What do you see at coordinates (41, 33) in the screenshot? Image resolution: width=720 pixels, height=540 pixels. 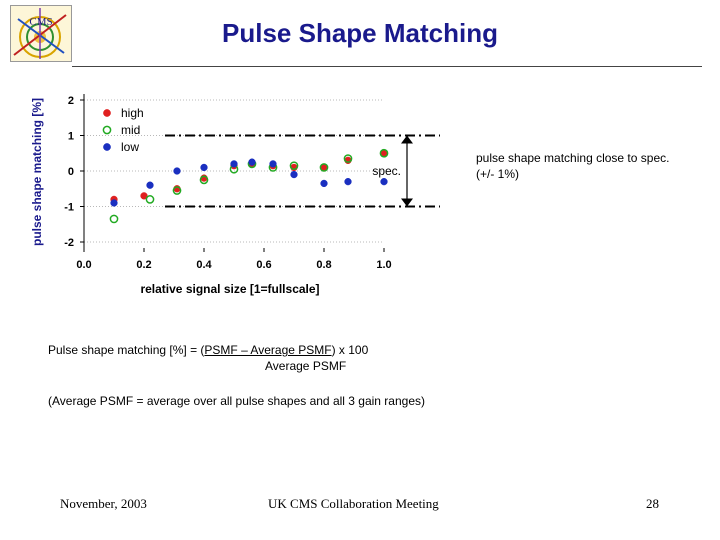 I see `cms-logo: CMS` at bounding box center [41, 33].